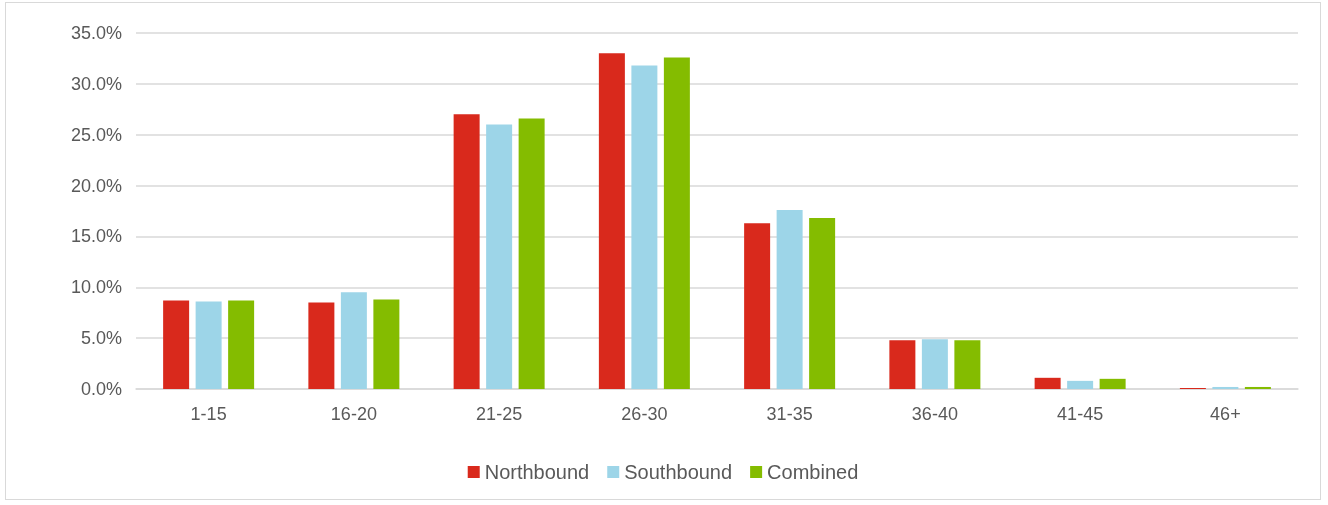 The height and width of the screenshot is (505, 1328). I want to click on y-tick-label: 0.0%, so click(101, 389).